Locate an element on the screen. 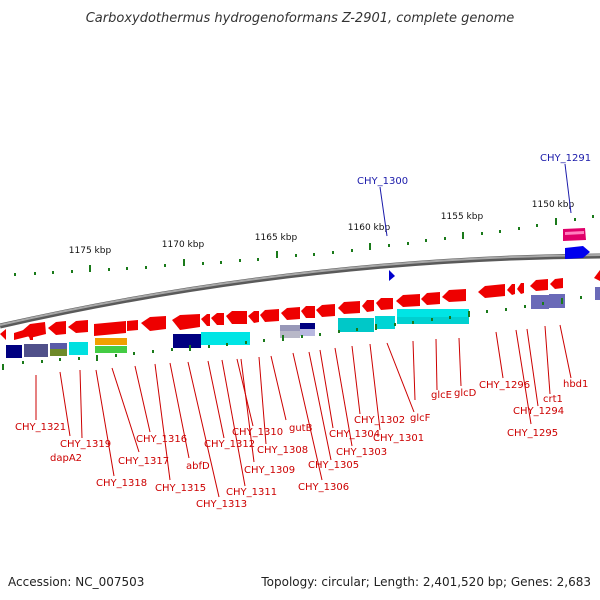 This screenshot has height=600, width=600. gene-label: glcD is located at coordinates (465, 393).